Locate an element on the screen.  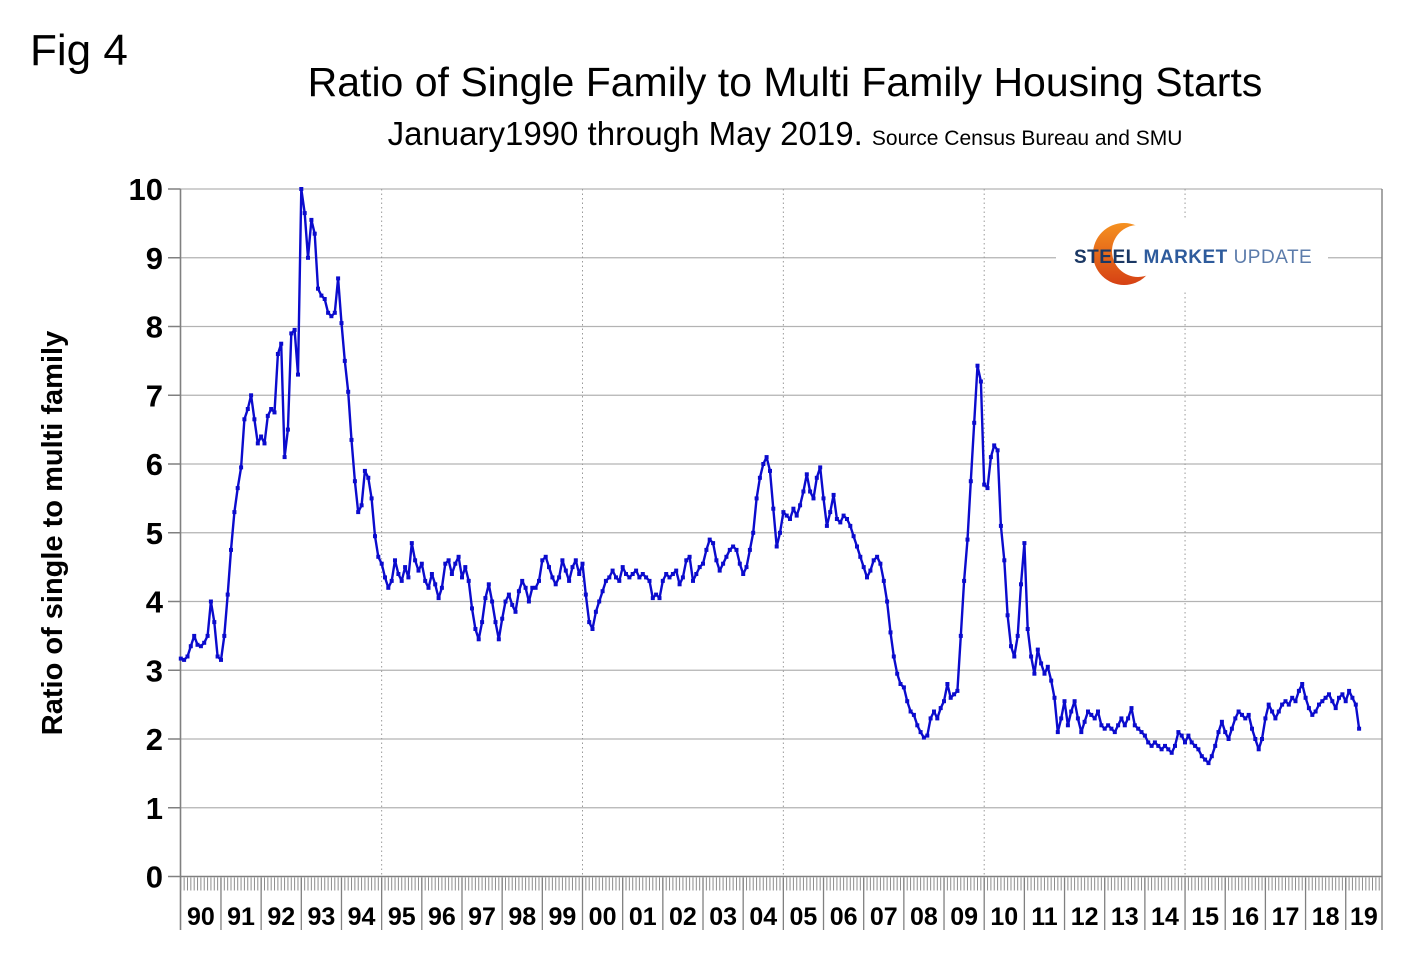
svg-text: 09 is located at coordinates (964, 917).